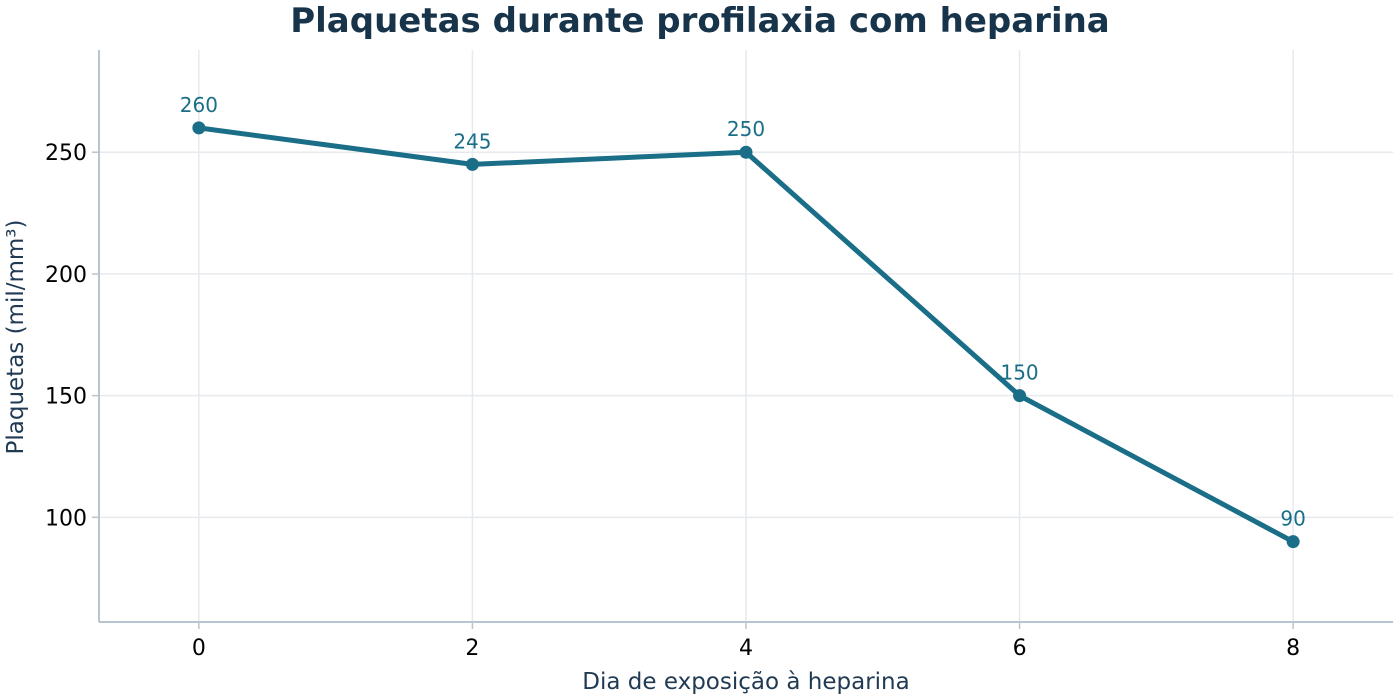 This screenshot has height=700, width=1400. What do you see at coordinates (72, 336) in the screenshot?
I see `y-axis-ticks: 100 150 200 250` at bounding box center [72, 336].